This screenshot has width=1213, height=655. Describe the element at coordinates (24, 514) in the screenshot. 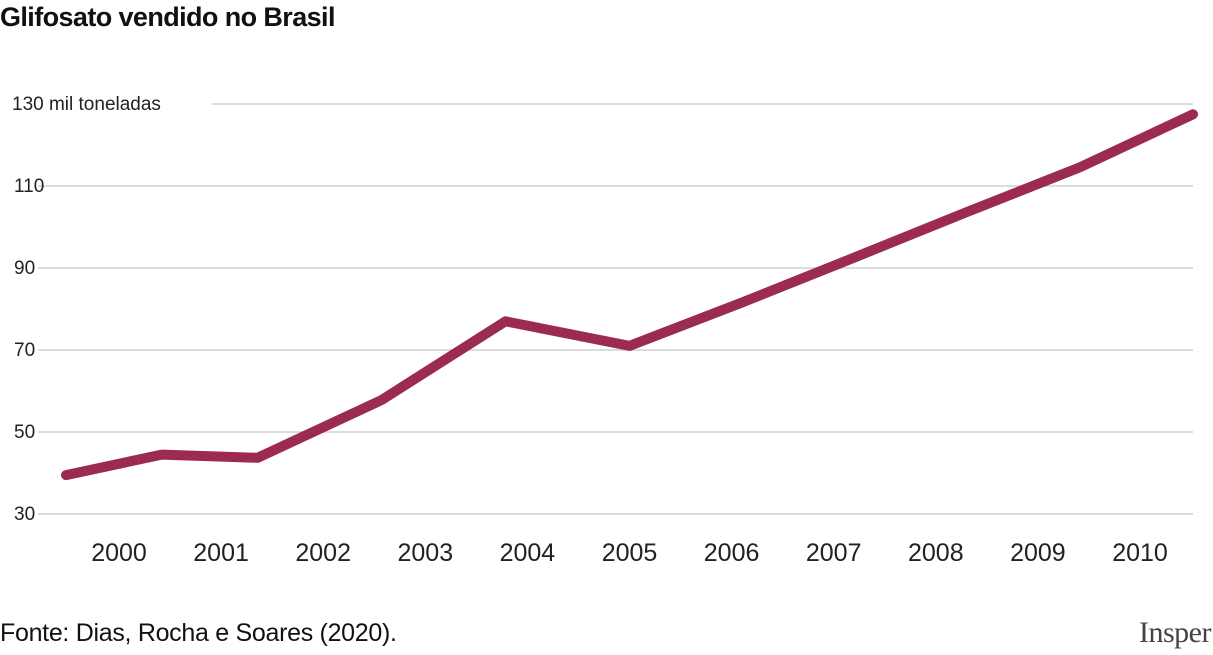

I see `y-tick-label: 30` at that location.